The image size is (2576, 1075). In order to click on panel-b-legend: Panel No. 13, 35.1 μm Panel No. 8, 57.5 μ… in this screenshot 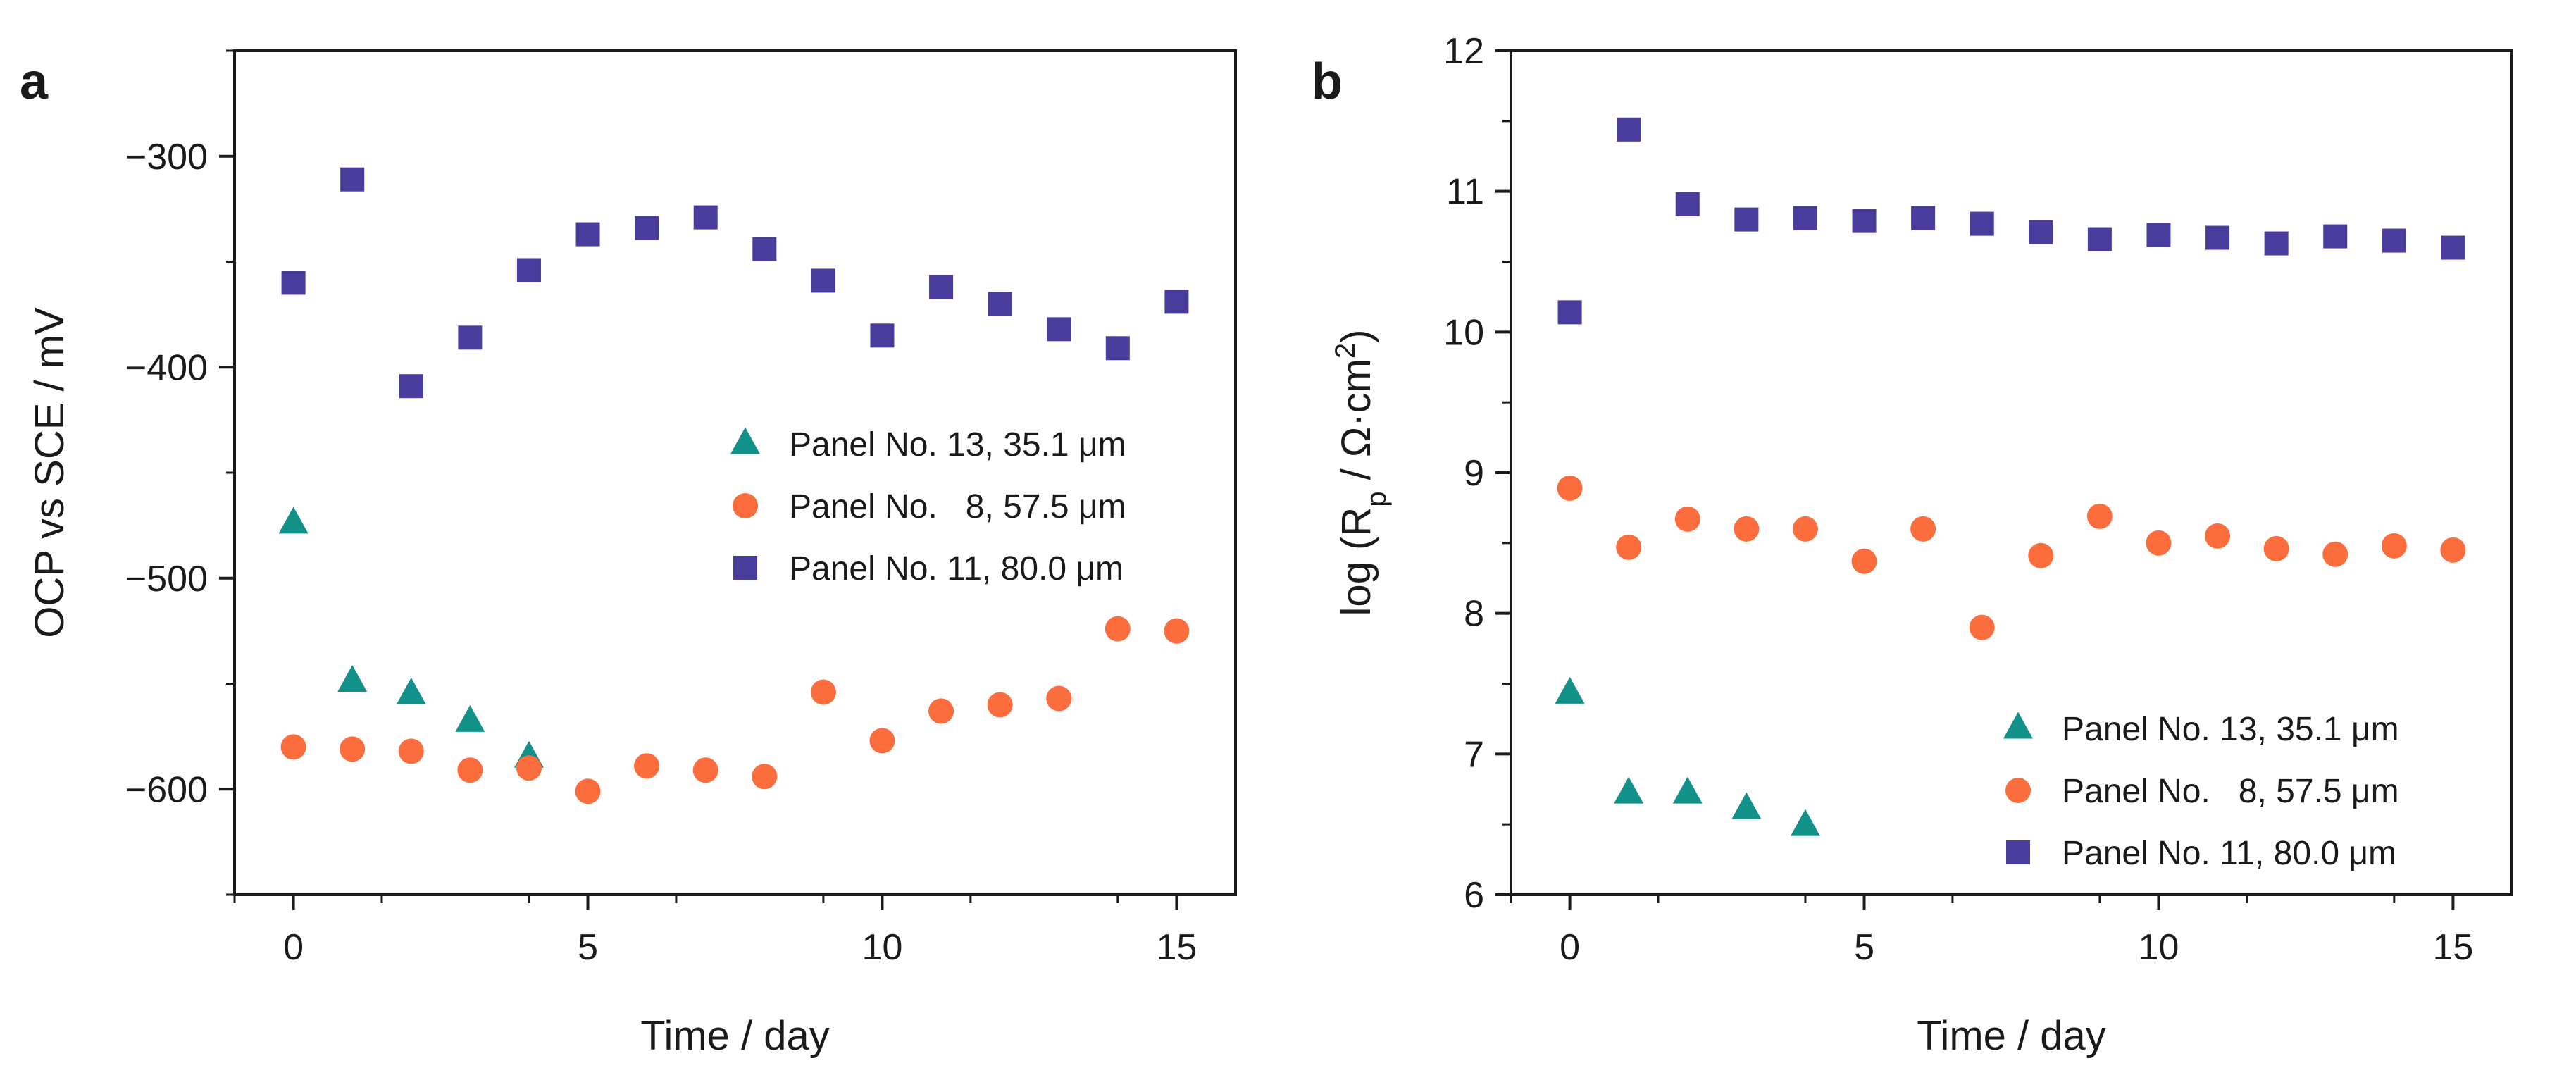, I will do `click(2201, 791)`.